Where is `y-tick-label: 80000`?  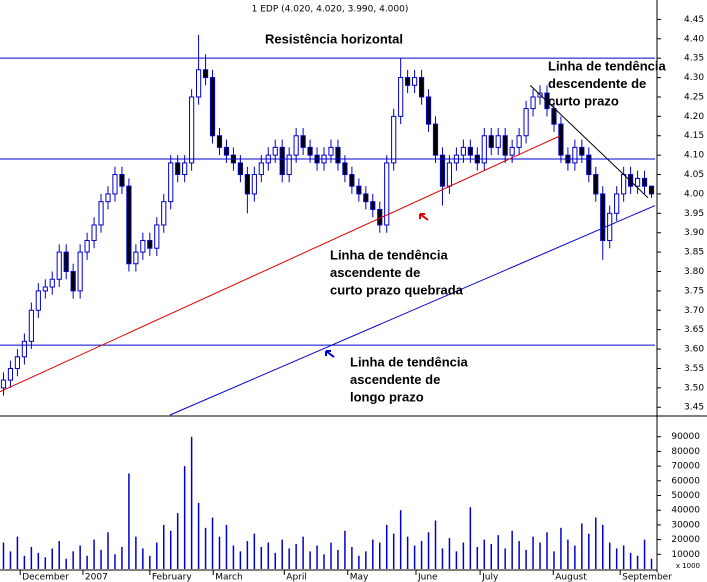 y-tick-label: 80000 is located at coordinates (685, 452).